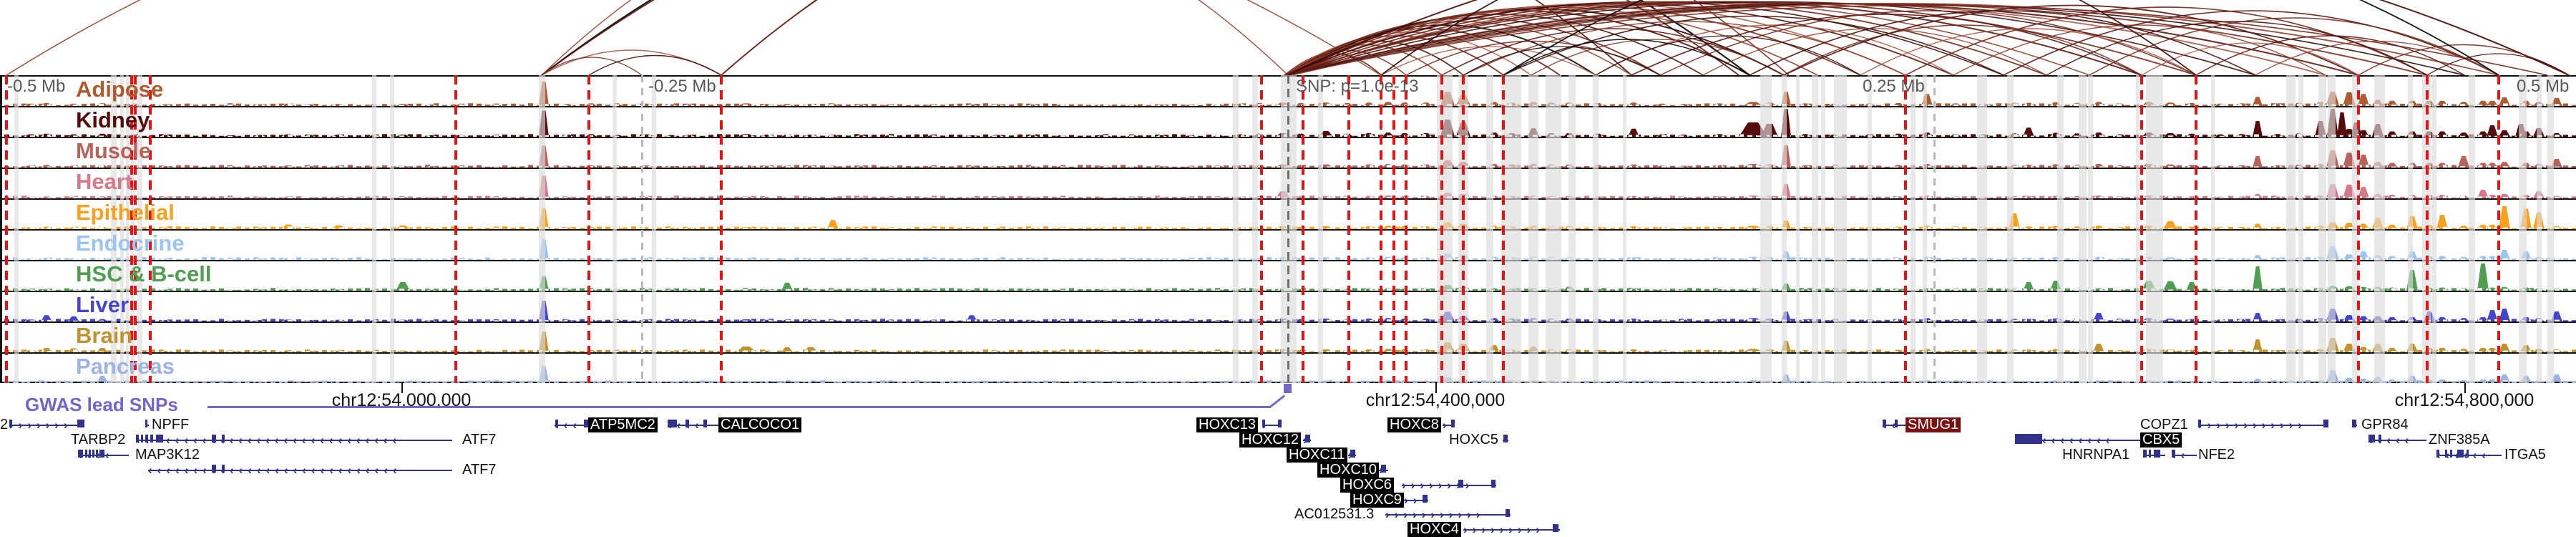  What do you see at coordinates (1288, 469) in the screenshot?
I see `gene-atf7: ‹‹‹‹‹‹‹‹‹‹‹‹‹‹‹‹‹‹‹‹‹‹‹‹‹‹‹‹ ATF7` at bounding box center [1288, 469].